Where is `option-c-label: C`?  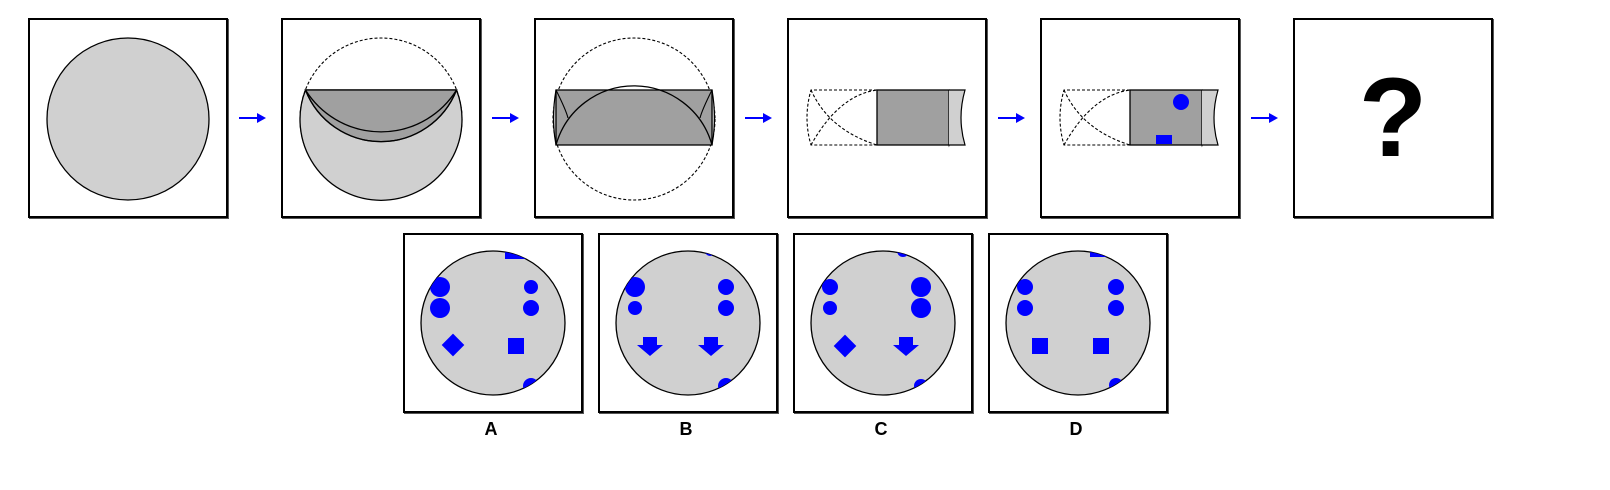
option-c-label: C is located at coordinates (881, 429).